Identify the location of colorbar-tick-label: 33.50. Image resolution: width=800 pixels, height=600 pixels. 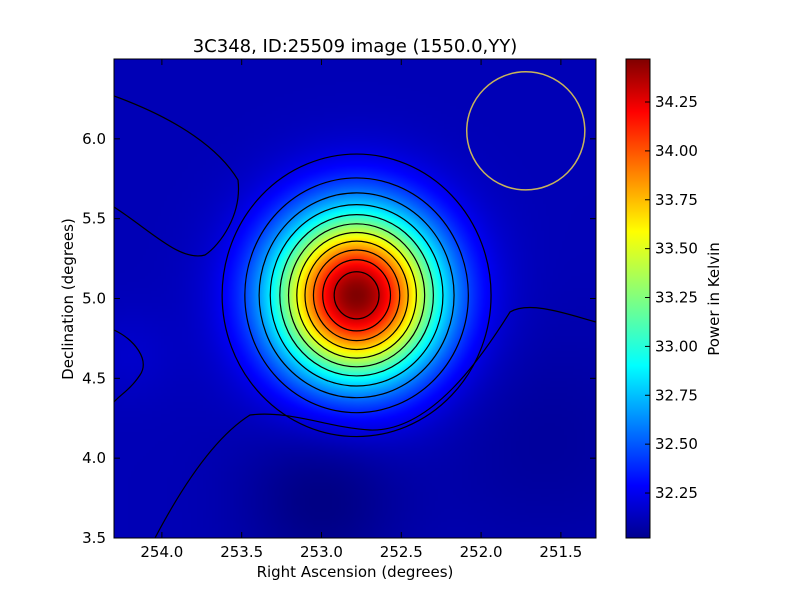
(676, 249).